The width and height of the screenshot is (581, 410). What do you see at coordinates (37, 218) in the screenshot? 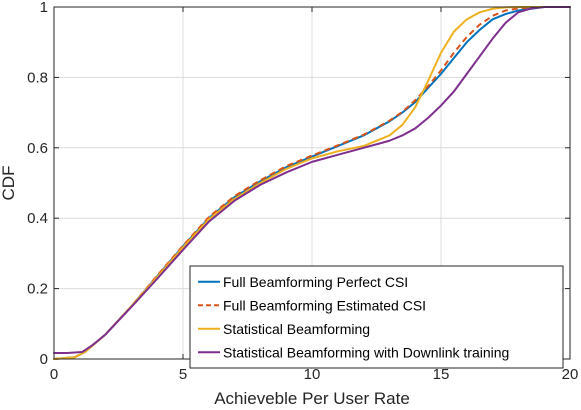
I see `y-tick-label: 0.4` at bounding box center [37, 218].